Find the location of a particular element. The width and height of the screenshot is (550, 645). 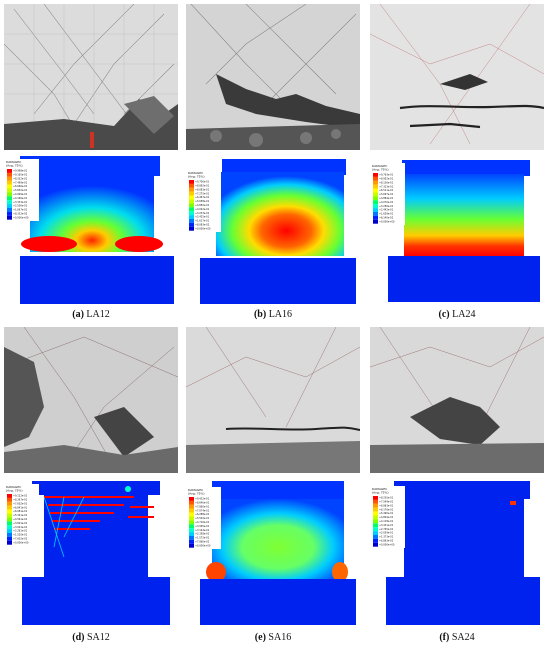

caption-la24: (c) LA24 is located at coordinates (457, 314).